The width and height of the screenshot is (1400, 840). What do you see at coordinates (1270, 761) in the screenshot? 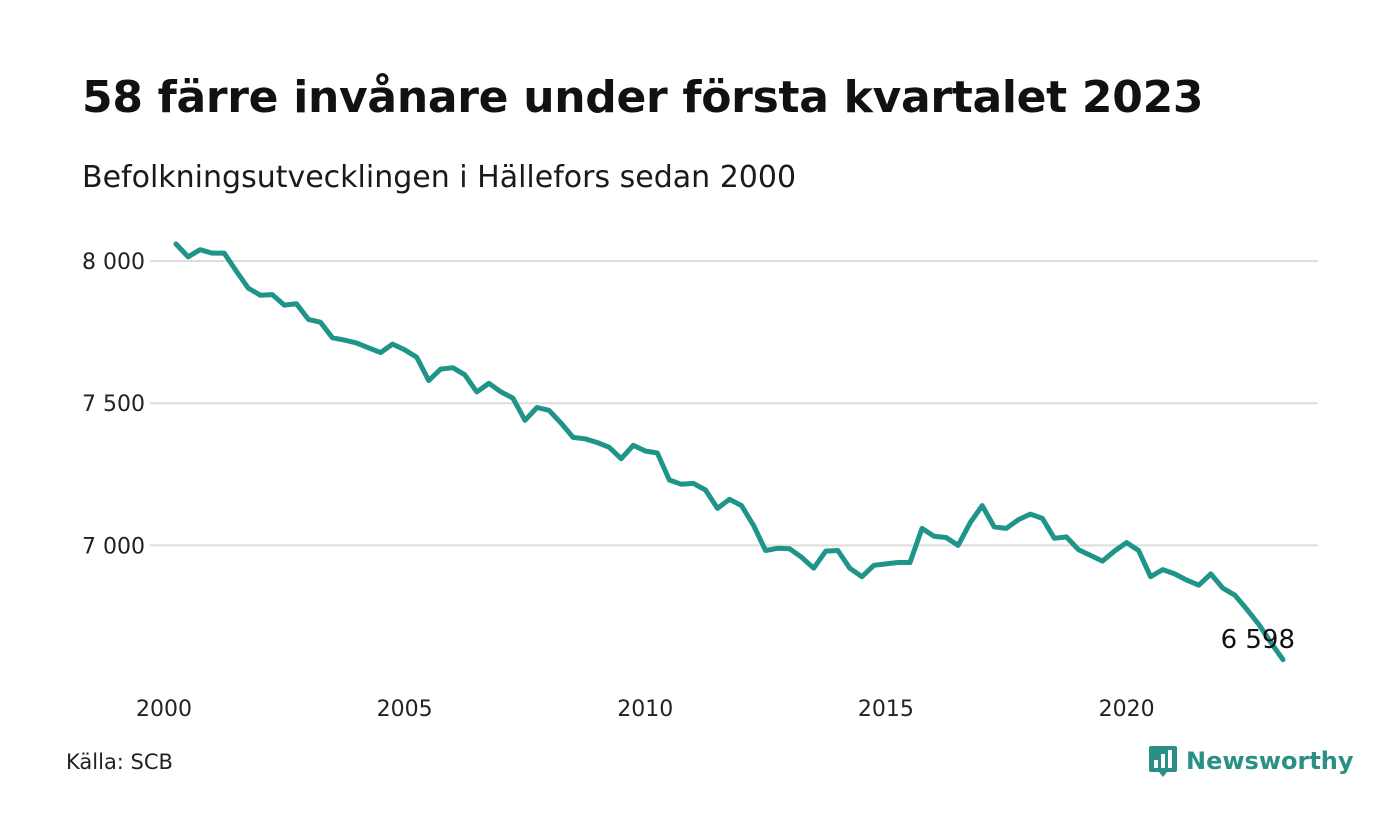
I see `brand-name: Newsworthy` at bounding box center [1270, 761].